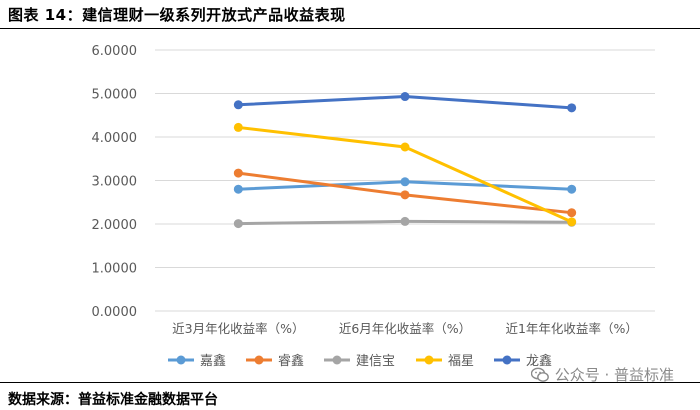 This screenshot has width=700, height=410. I want to click on x-tick-label: 近1年年化收益率（%）, so click(571, 328).